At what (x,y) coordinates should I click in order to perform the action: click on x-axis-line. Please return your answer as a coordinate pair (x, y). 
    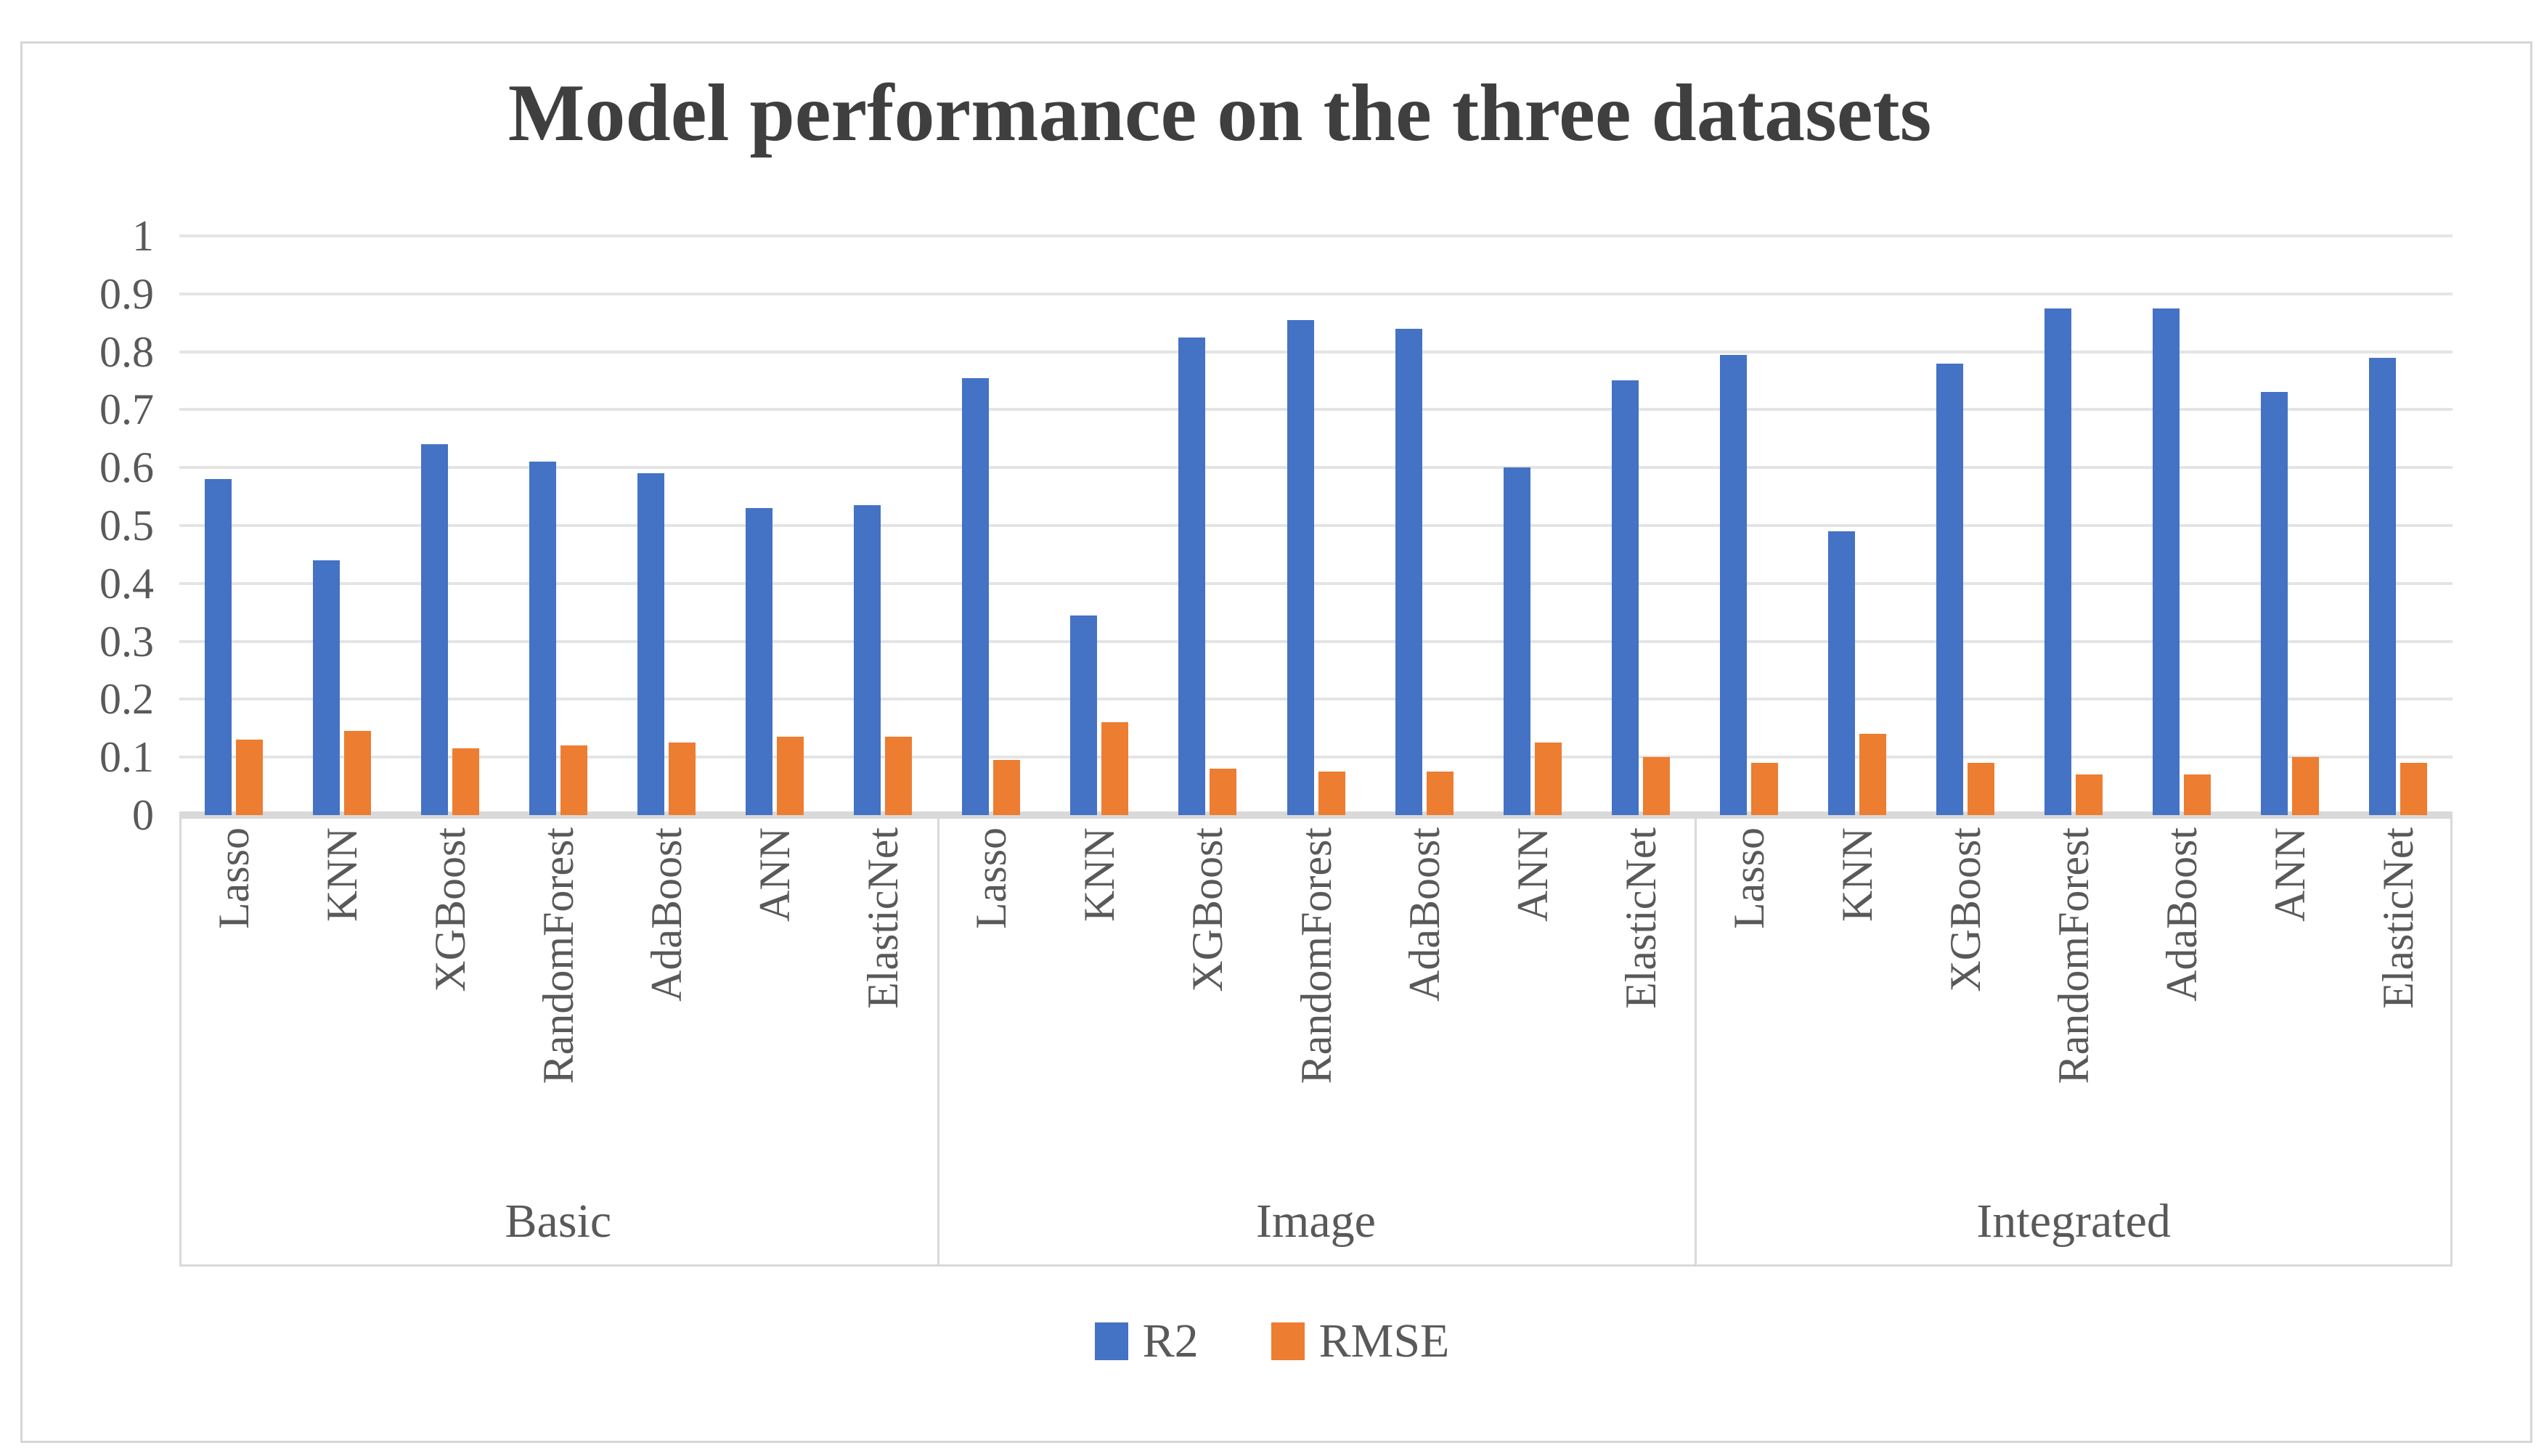
    Looking at the image, I should click on (1316, 815).